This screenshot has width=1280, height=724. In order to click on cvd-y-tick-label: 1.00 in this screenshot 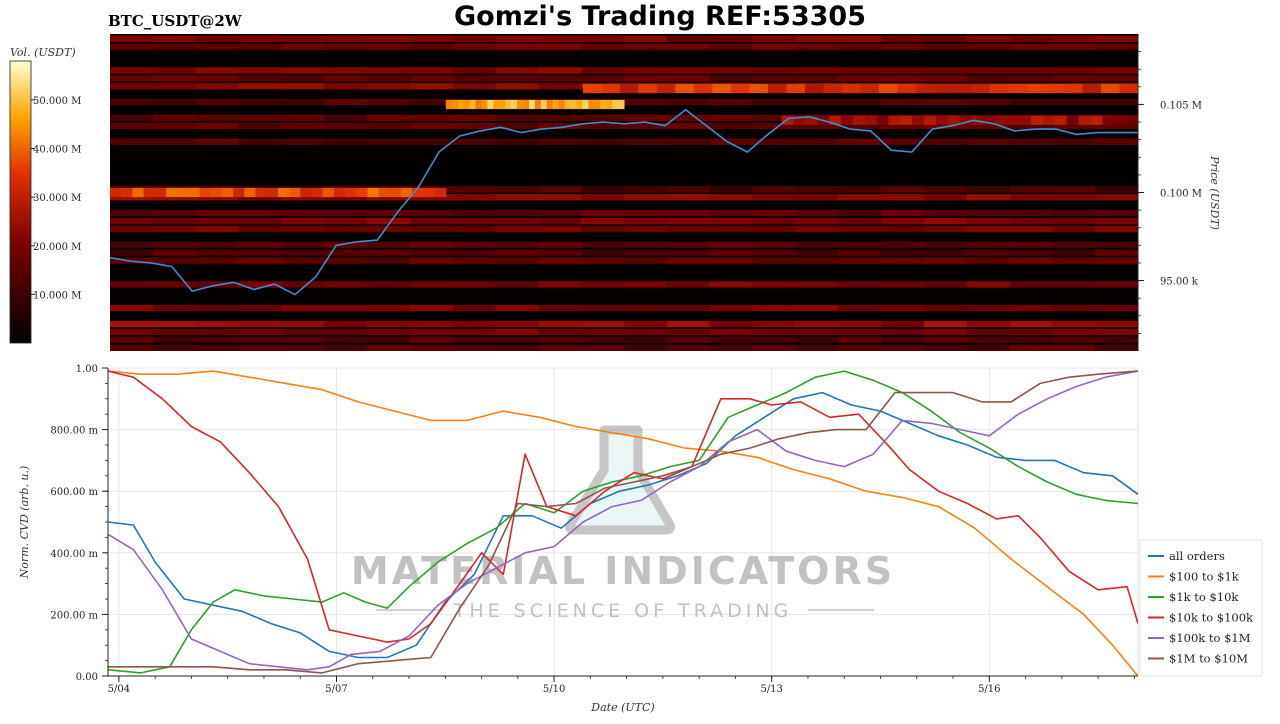, I will do `click(87, 369)`.